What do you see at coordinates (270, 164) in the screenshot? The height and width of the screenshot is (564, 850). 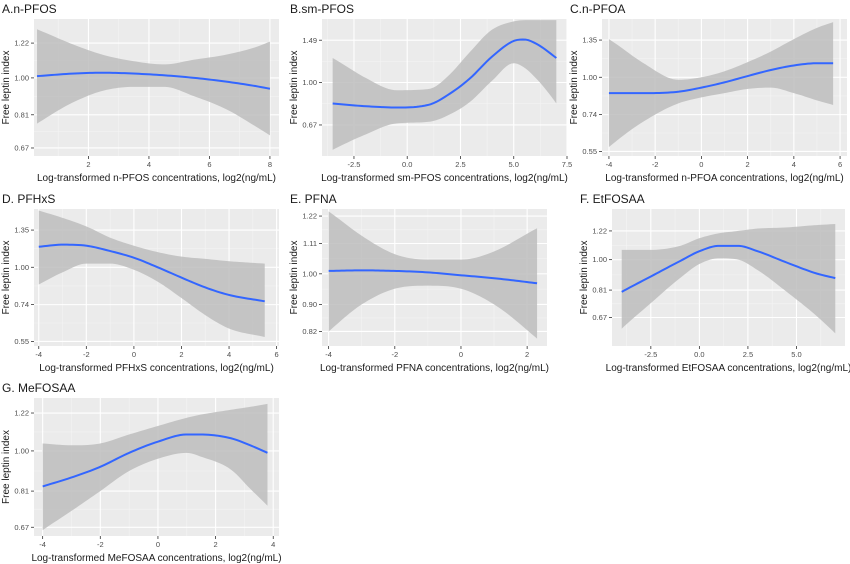 I see `x-tick-label: 8` at bounding box center [270, 164].